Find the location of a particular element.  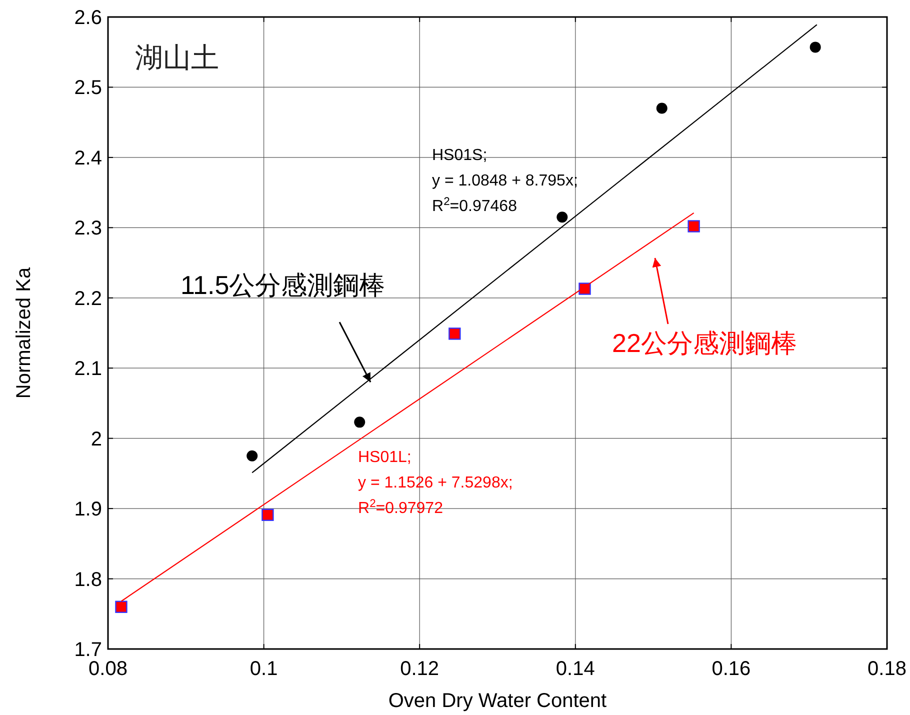

x-axis-title: Oven Dry Water Content is located at coordinates (498, 701).